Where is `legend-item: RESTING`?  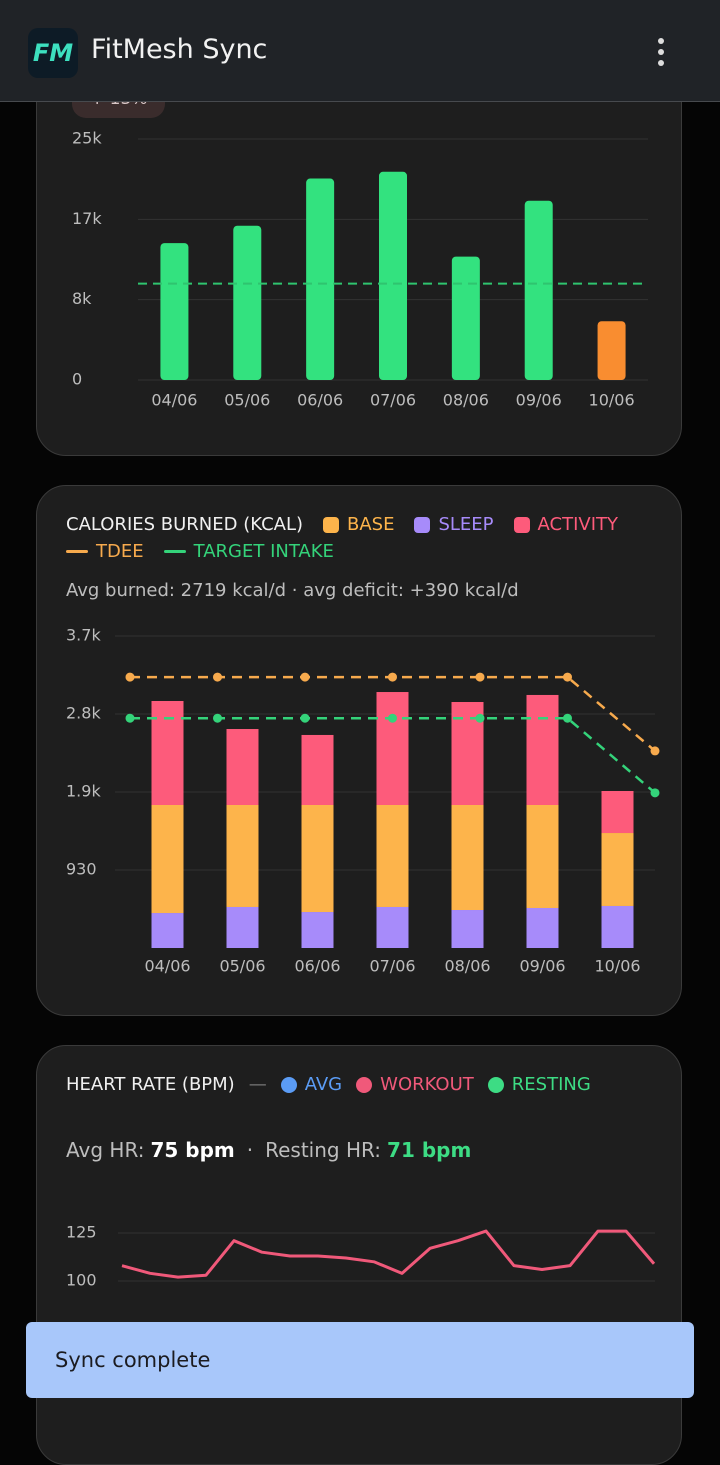
legend-item: RESTING is located at coordinates (539, 1084).